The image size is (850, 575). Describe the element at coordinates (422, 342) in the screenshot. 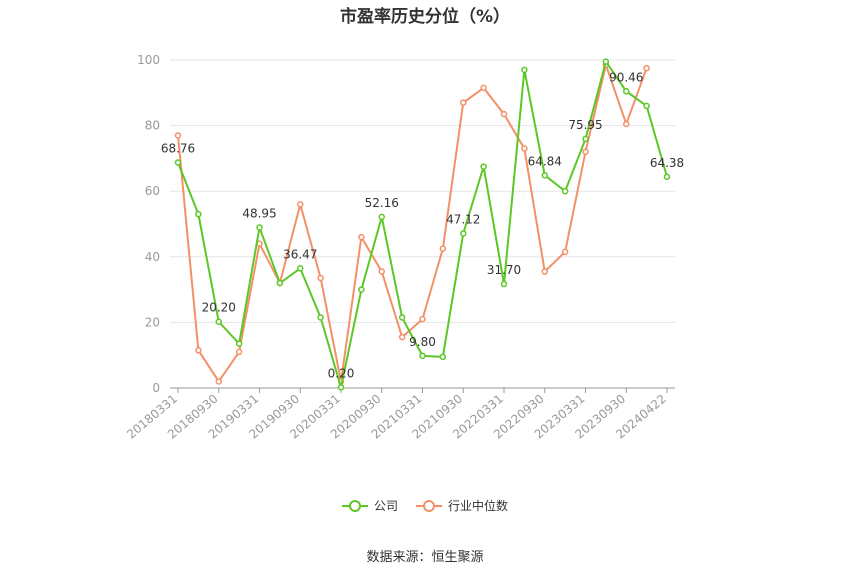

I see `data-label: 9.80` at that location.